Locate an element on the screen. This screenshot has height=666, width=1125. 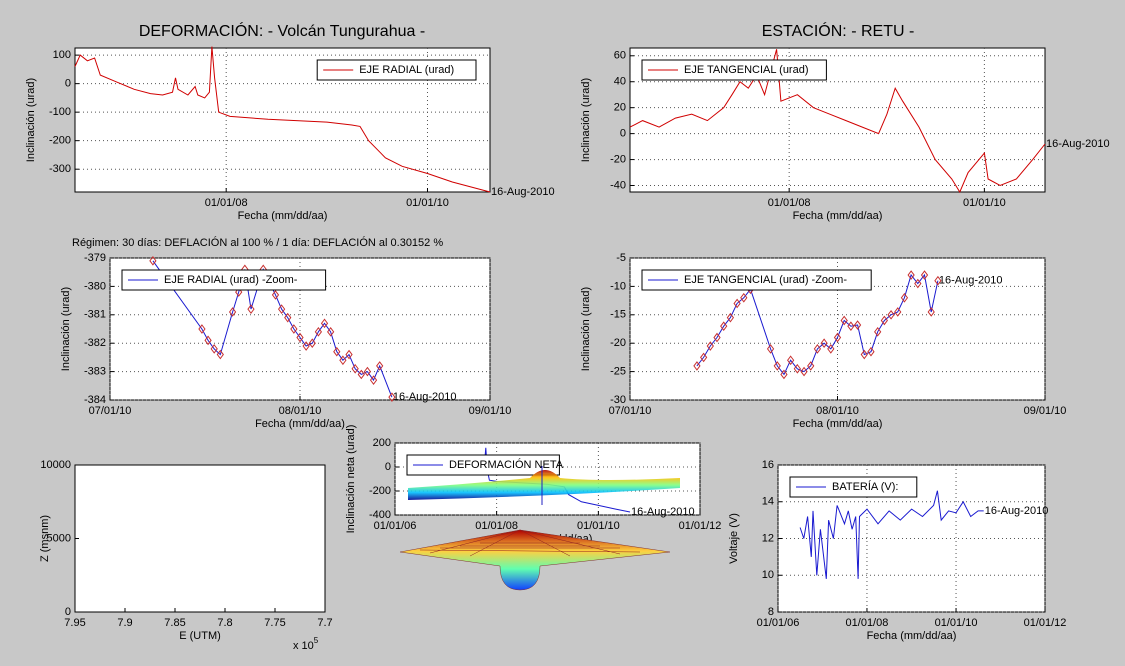
legend-label: DEFORMACIÓN NETA is located at coordinates (506, 464).